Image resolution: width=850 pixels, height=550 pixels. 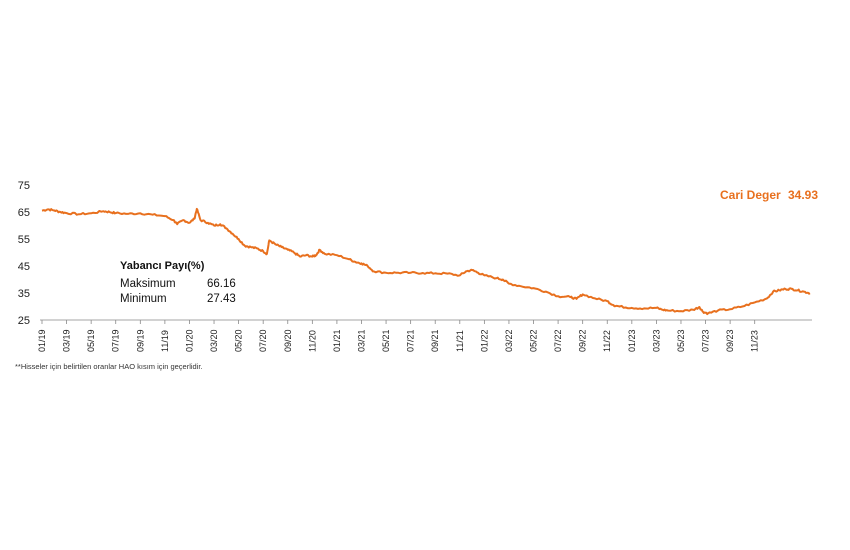 I want to click on x-tick-label: 11/19, so click(x=165, y=341).